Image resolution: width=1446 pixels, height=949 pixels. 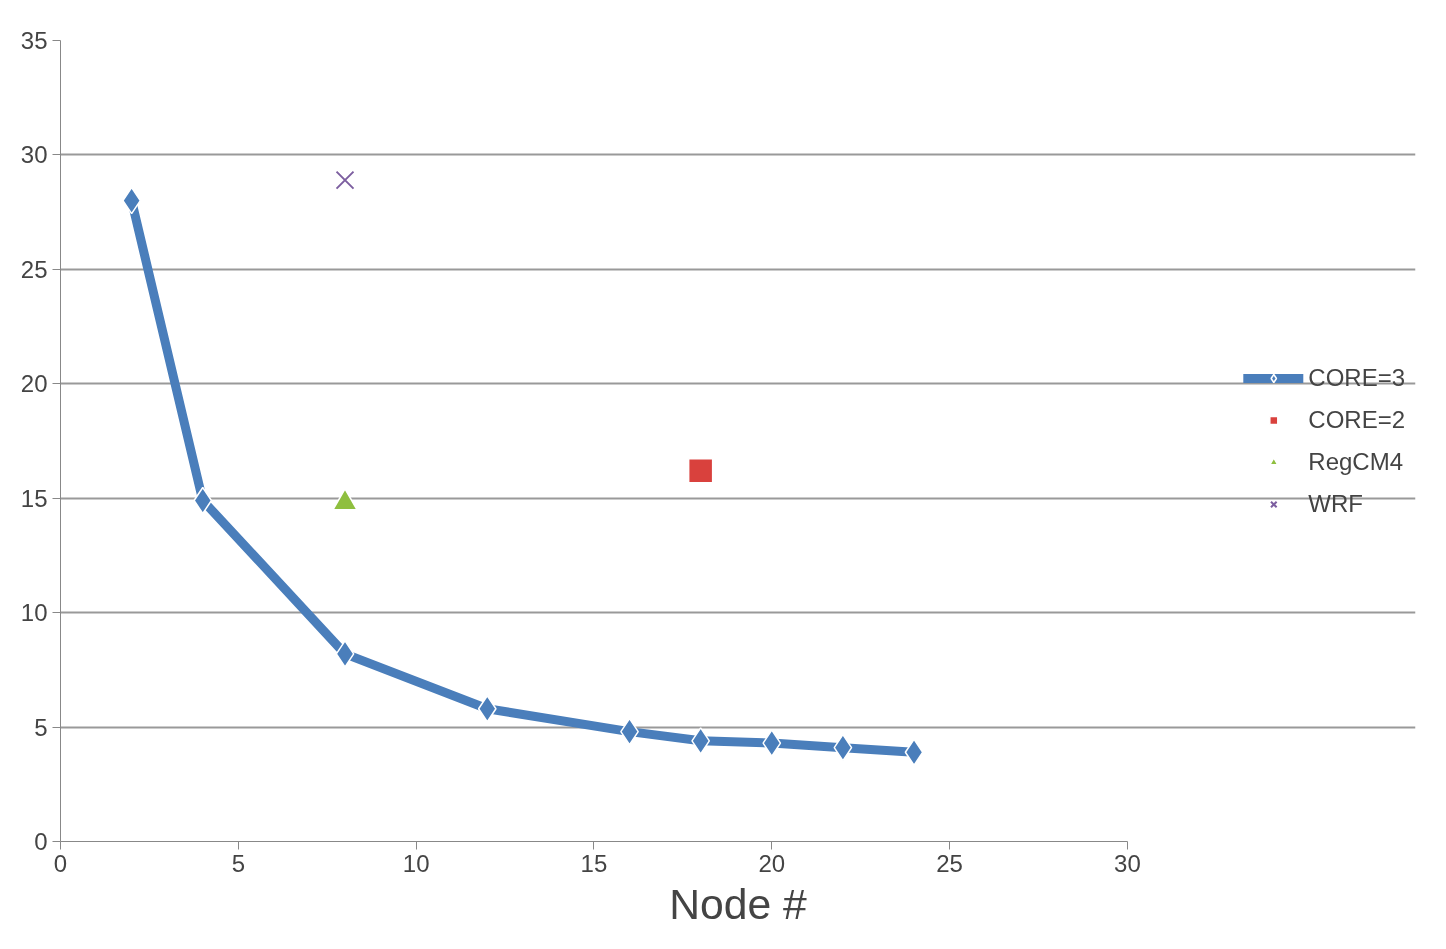 What do you see at coordinates (41, 727) in the screenshot?
I see `y-tick-label: 5` at bounding box center [41, 727].